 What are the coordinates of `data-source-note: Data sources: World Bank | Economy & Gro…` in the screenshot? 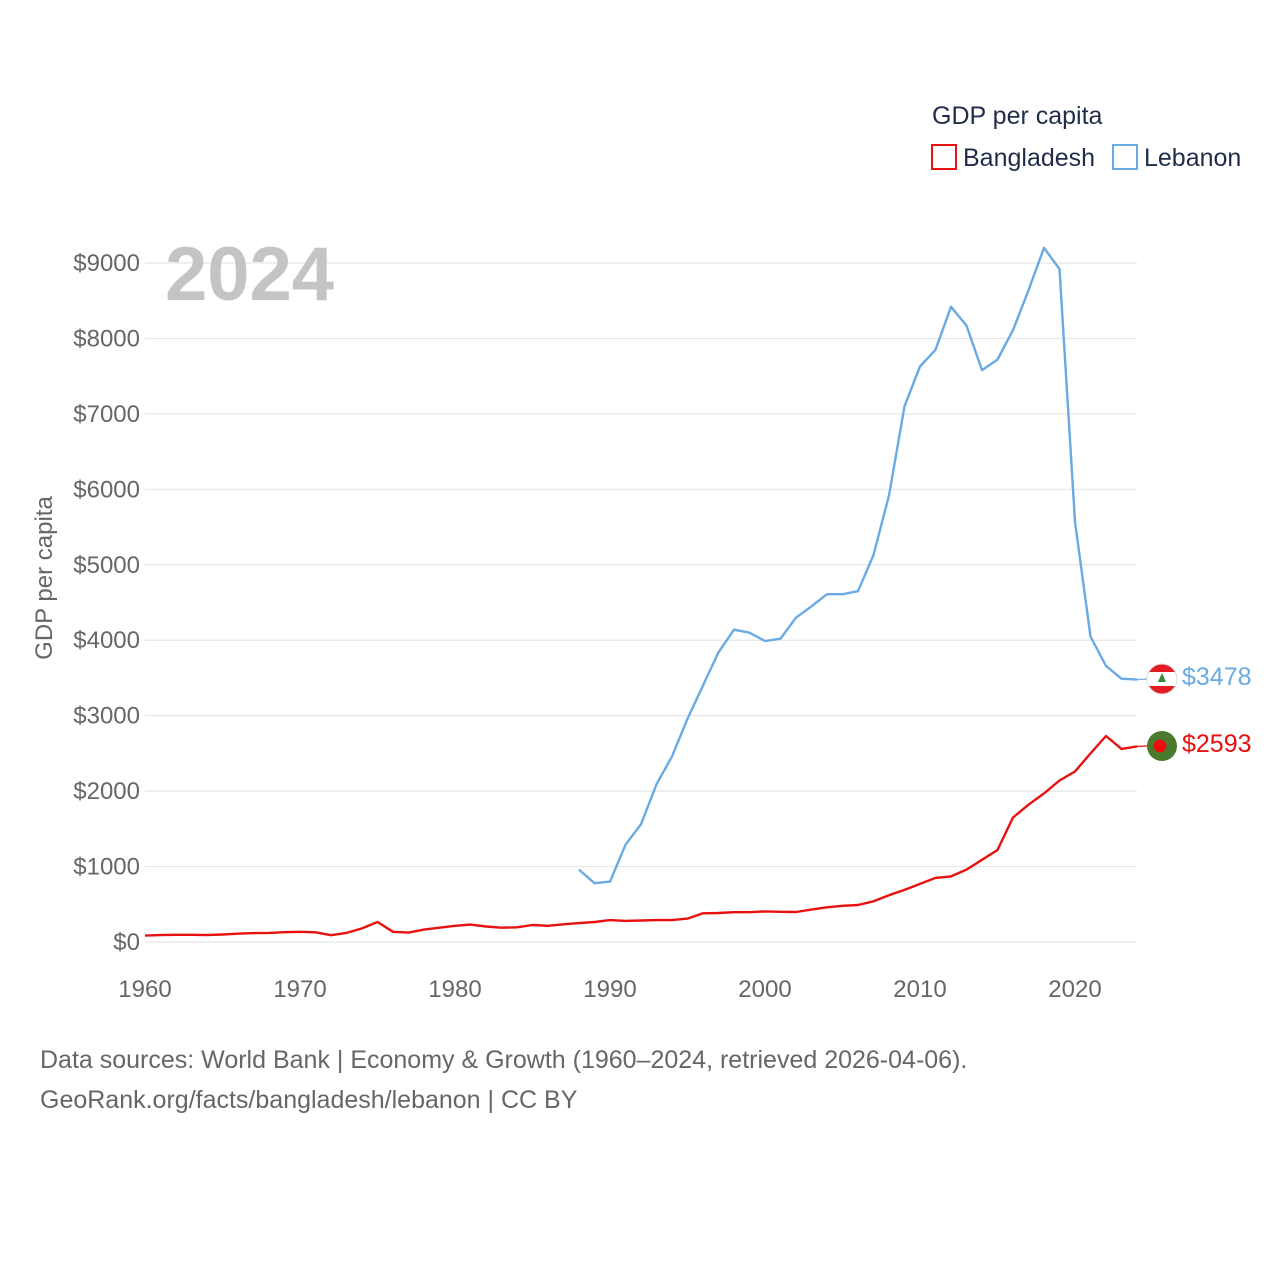 It's located at (503, 1080).